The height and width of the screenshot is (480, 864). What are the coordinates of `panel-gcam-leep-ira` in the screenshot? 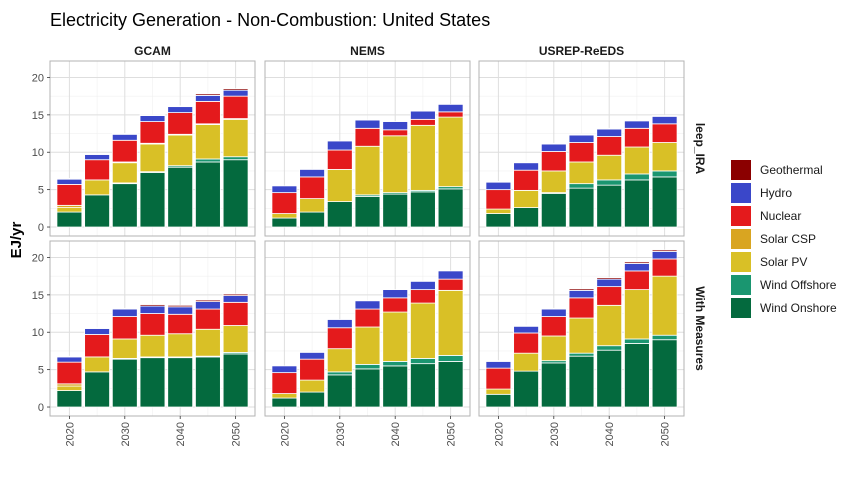 It's located at (152, 148).